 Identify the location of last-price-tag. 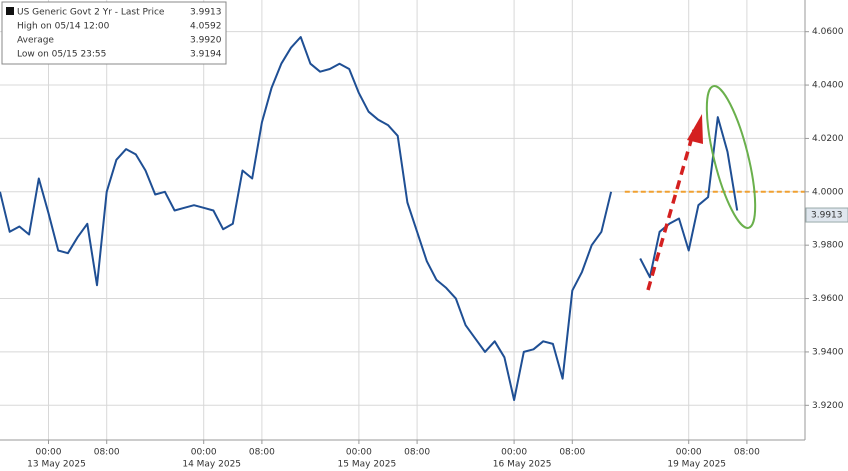
(826, 215).